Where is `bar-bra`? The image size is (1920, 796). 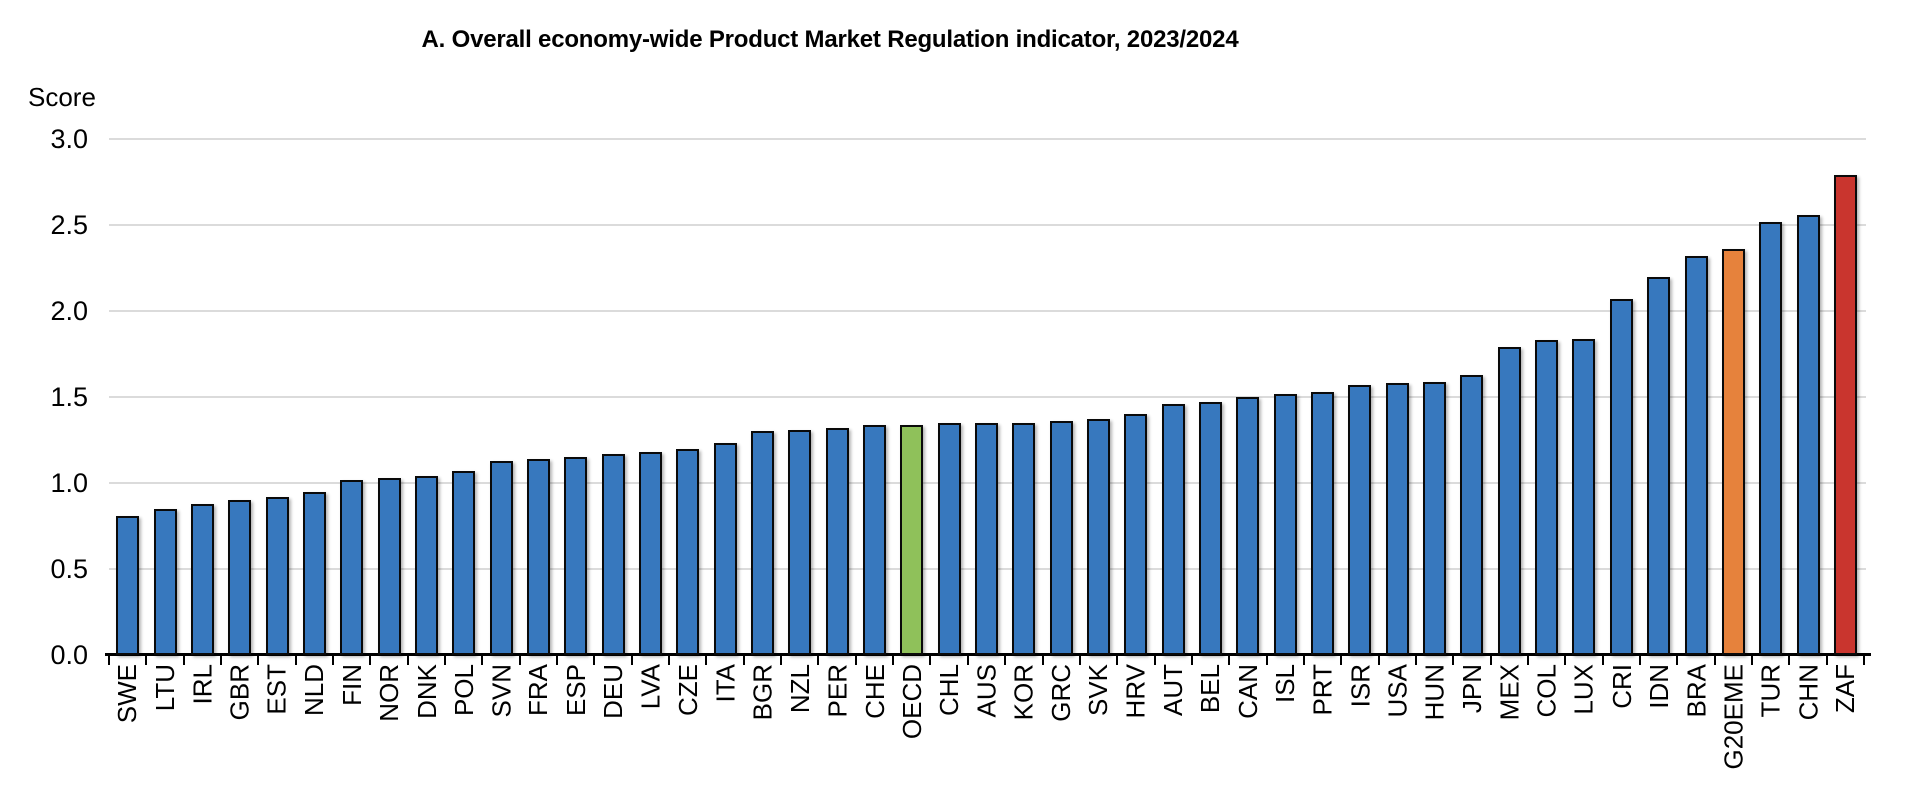 bar-bra is located at coordinates (1696, 455).